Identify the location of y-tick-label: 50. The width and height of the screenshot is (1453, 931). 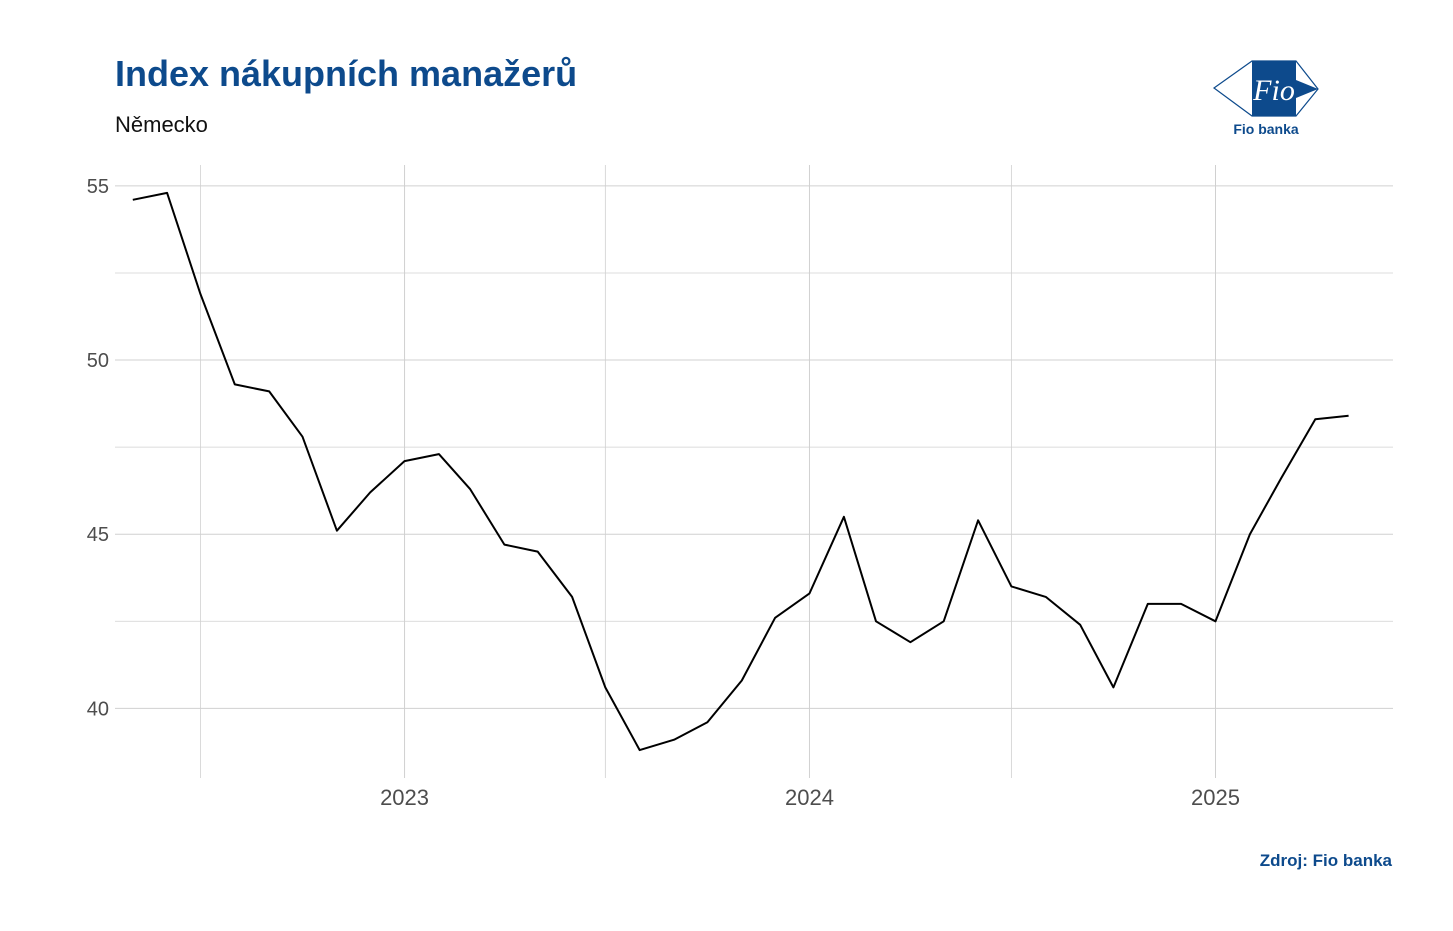
(98, 361).